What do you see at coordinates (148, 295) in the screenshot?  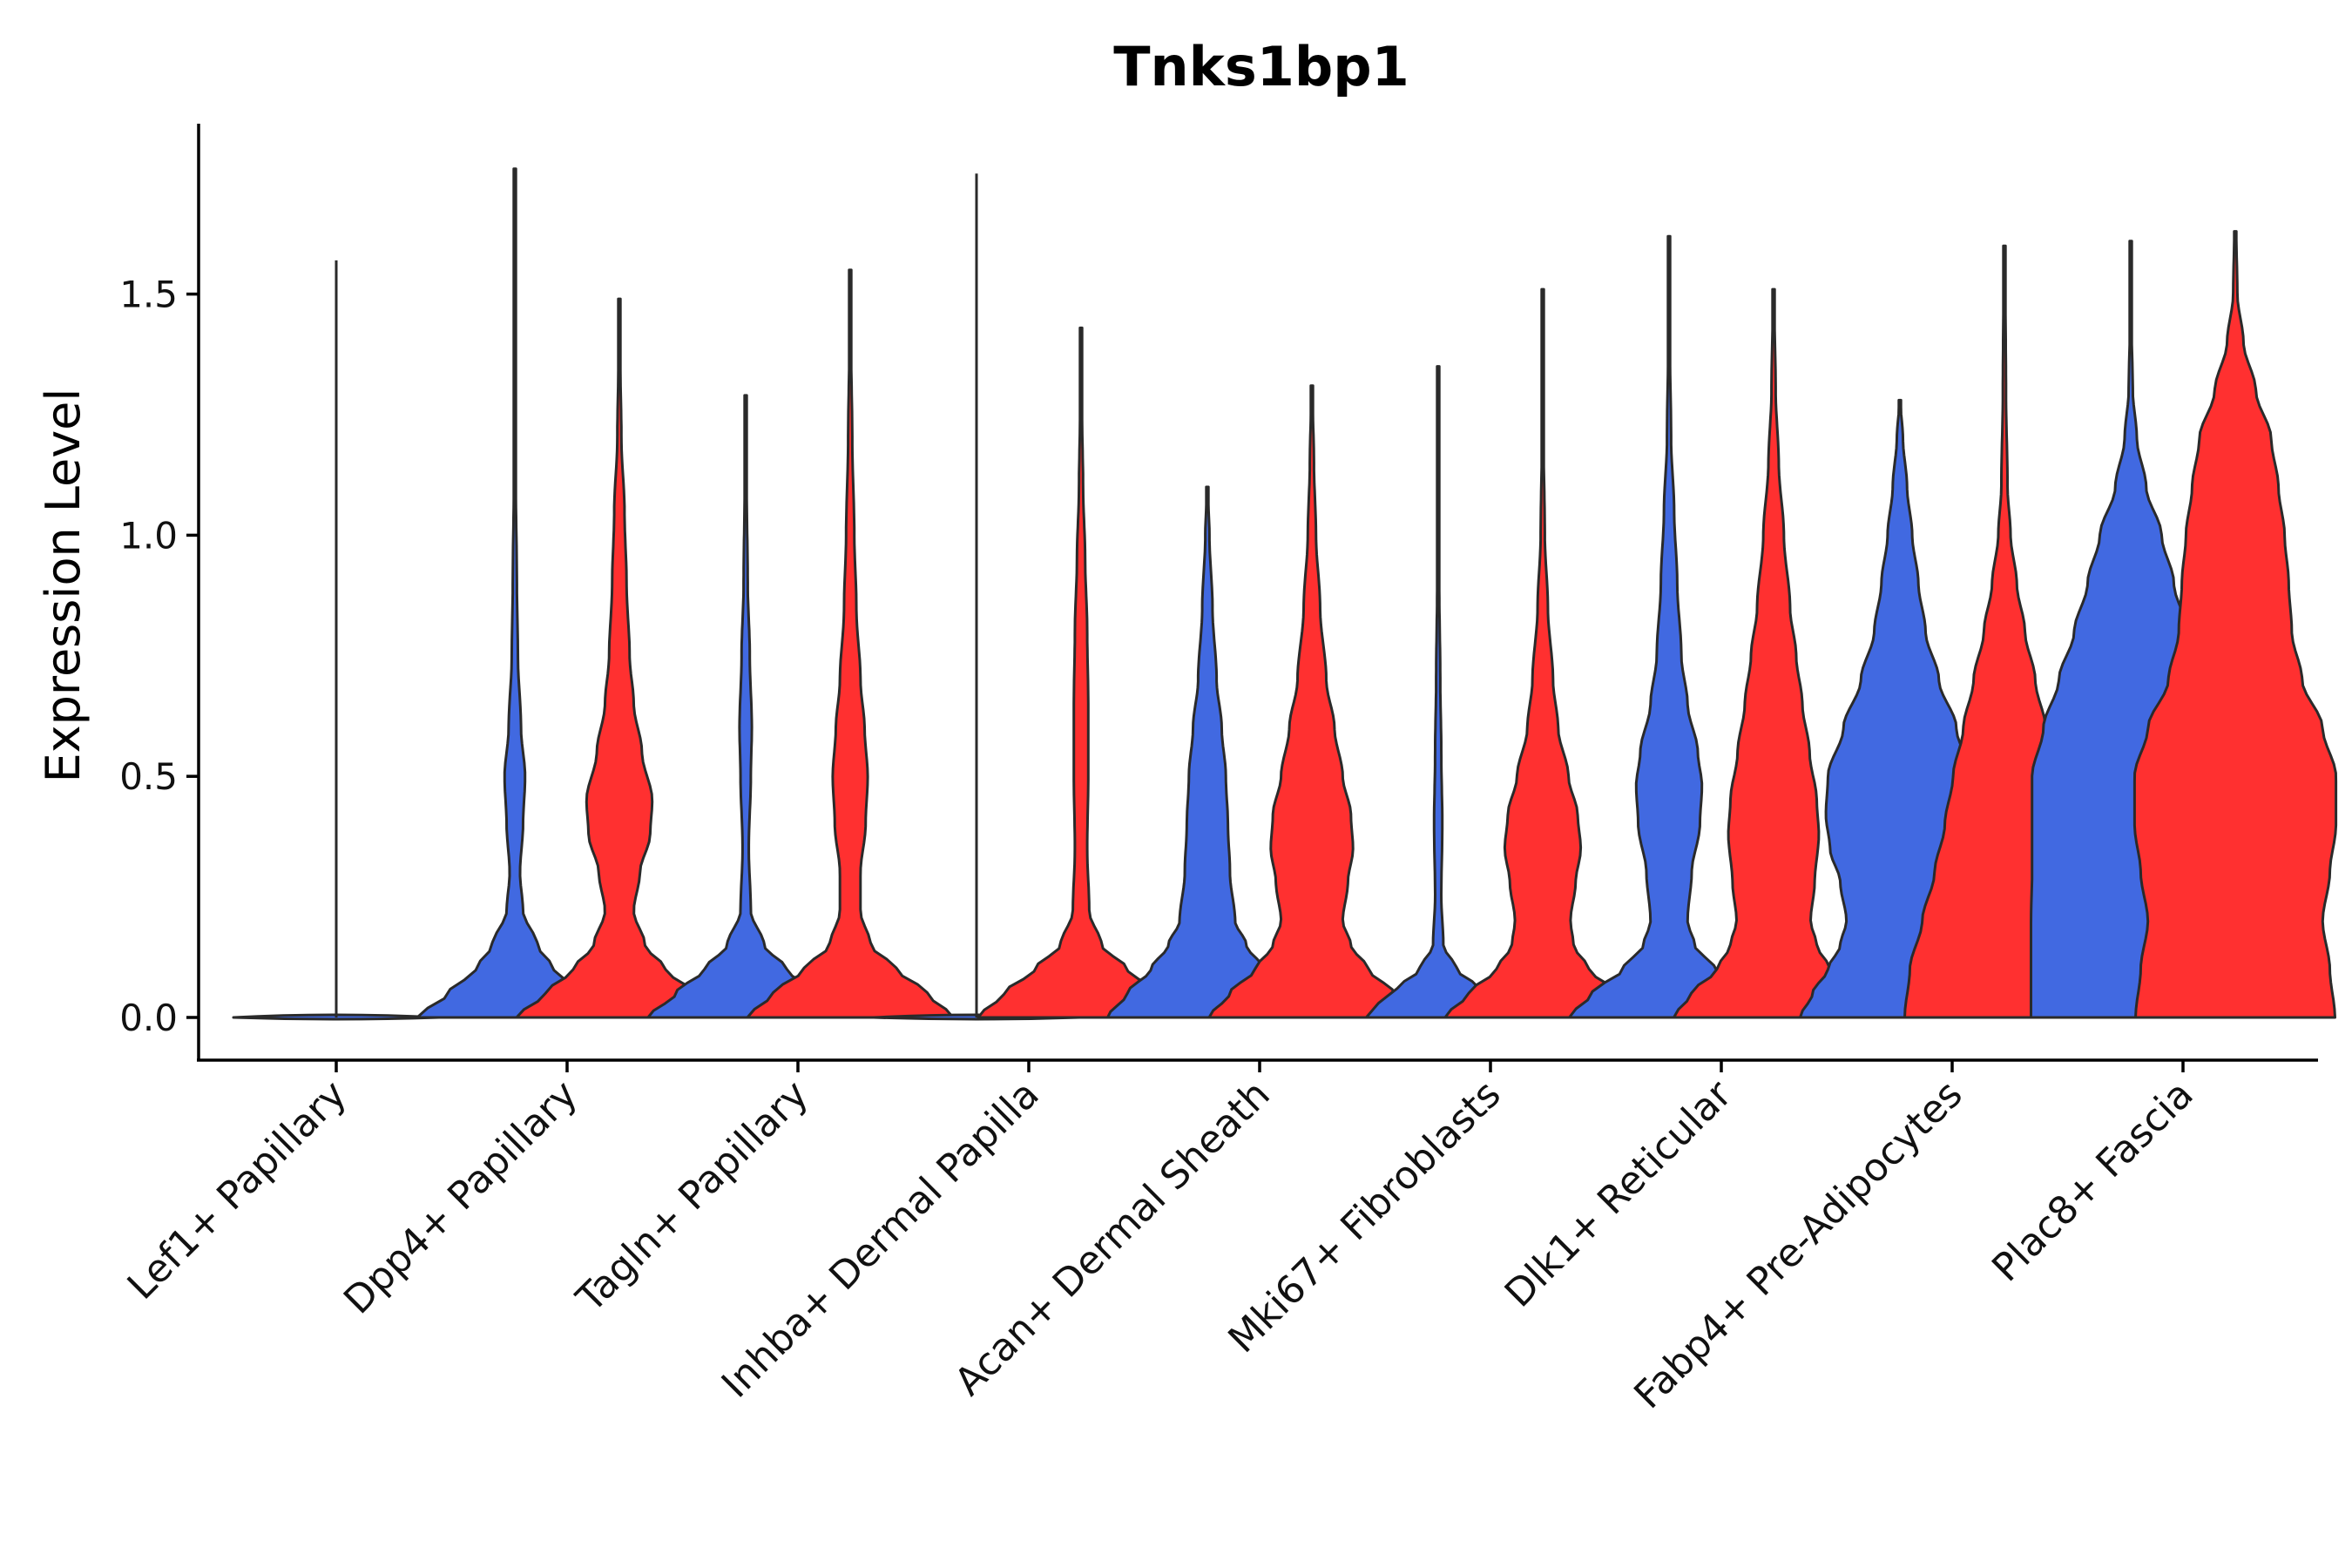 I see `y-tick-label: 1.5` at bounding box center [148, 295].